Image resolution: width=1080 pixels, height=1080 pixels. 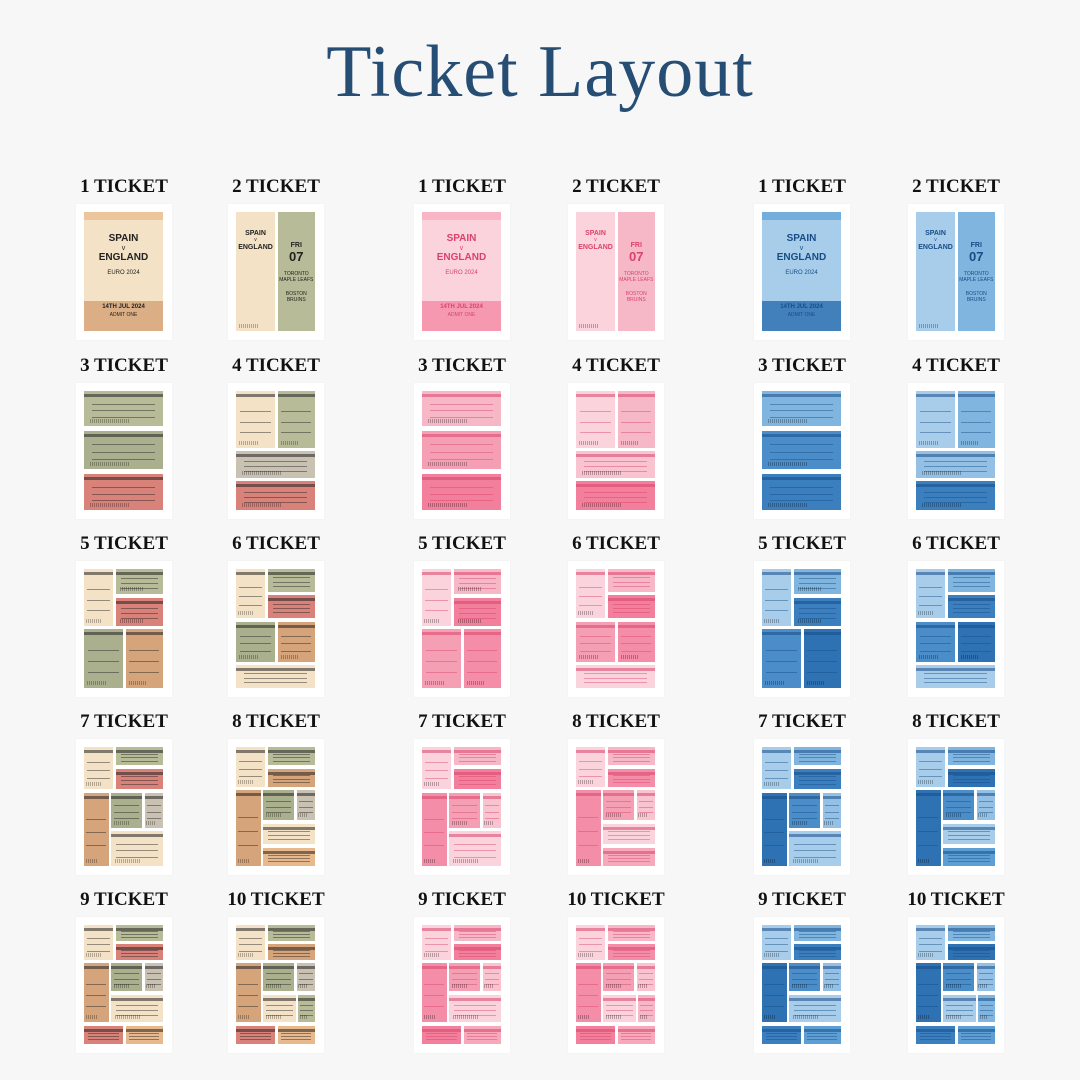 What do you see at coordinates (616, 543) in the screenshot?
I see `ticket-count-label: 6 TICKET` at bounding box center [616, 543].